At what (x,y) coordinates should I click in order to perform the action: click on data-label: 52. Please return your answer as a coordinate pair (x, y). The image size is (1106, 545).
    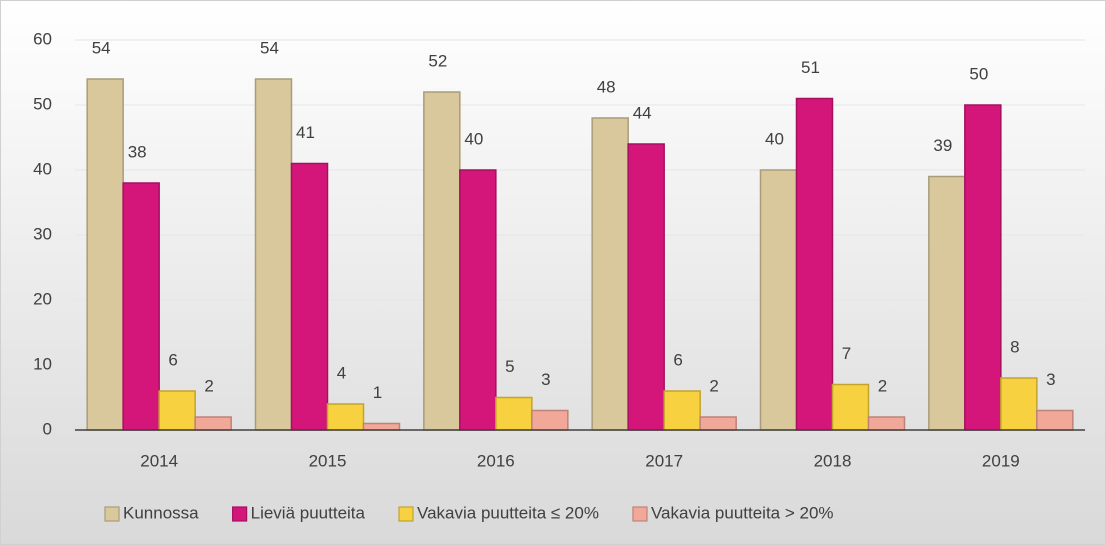
    Looking at the image, I should click on (437, 60).